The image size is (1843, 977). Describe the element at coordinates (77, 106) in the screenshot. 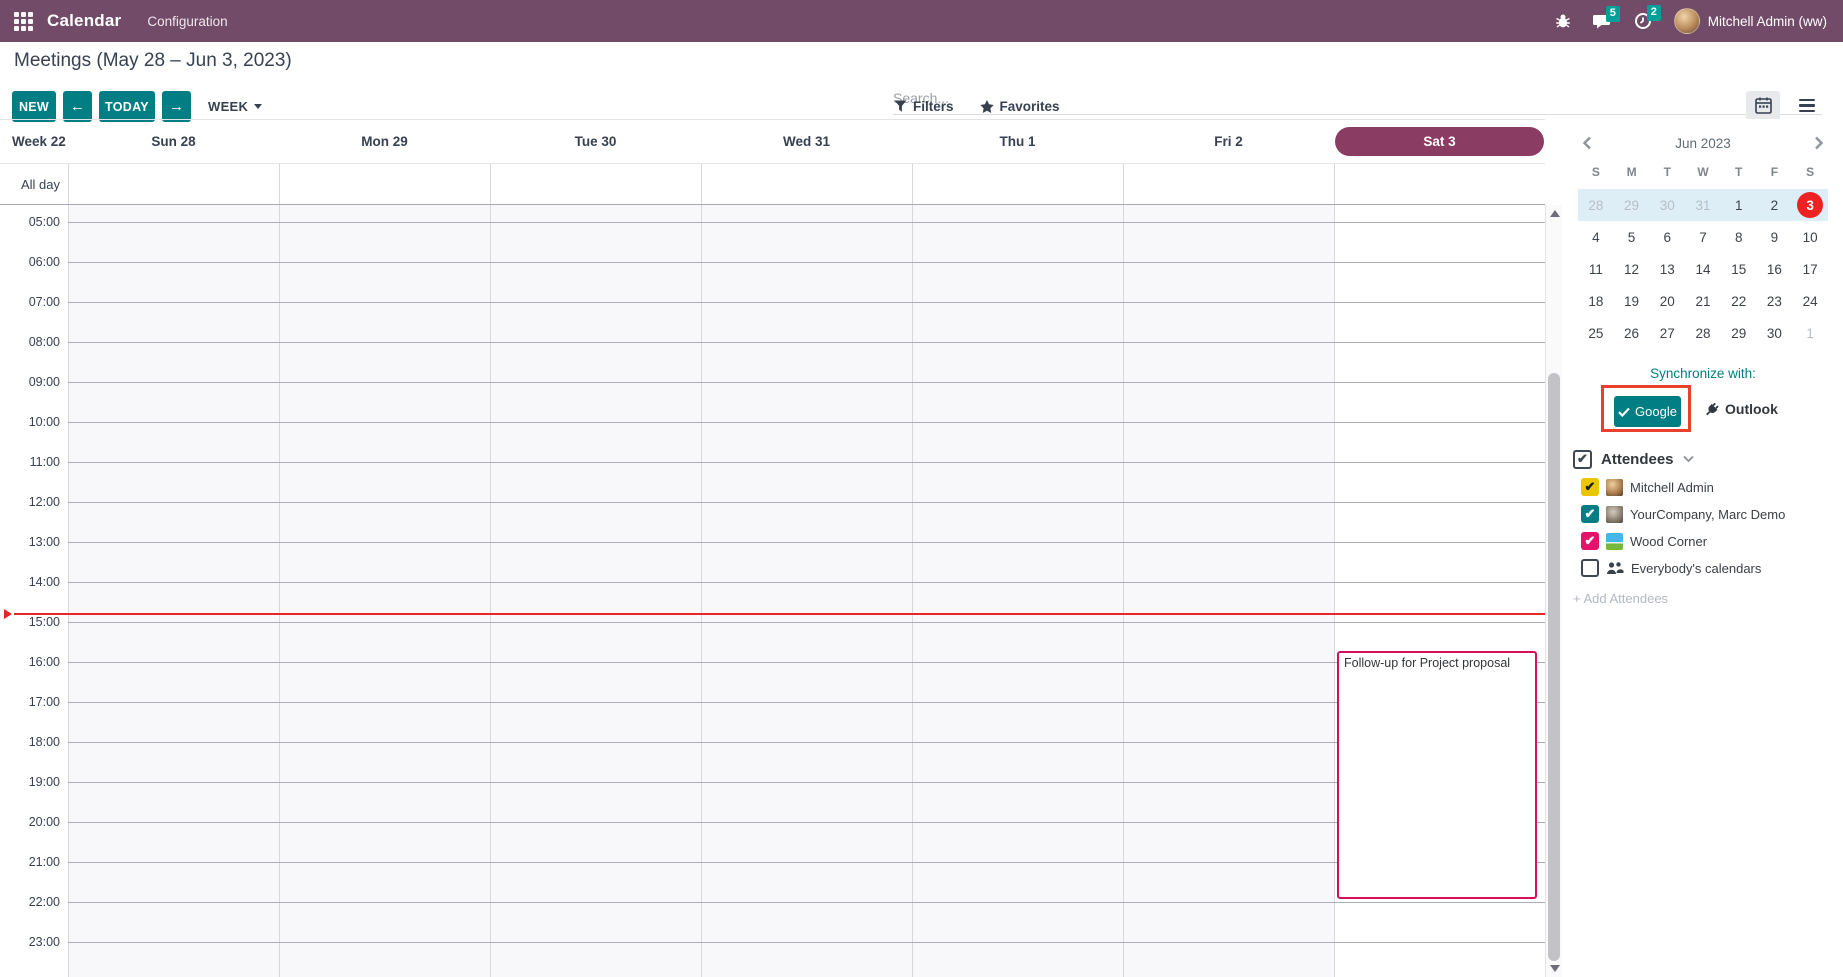

I see `prev-week-button: ←` at that location.